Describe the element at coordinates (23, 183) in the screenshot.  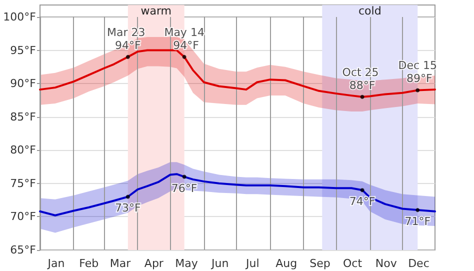
I see `y-tick-label: 75°F` at that location.